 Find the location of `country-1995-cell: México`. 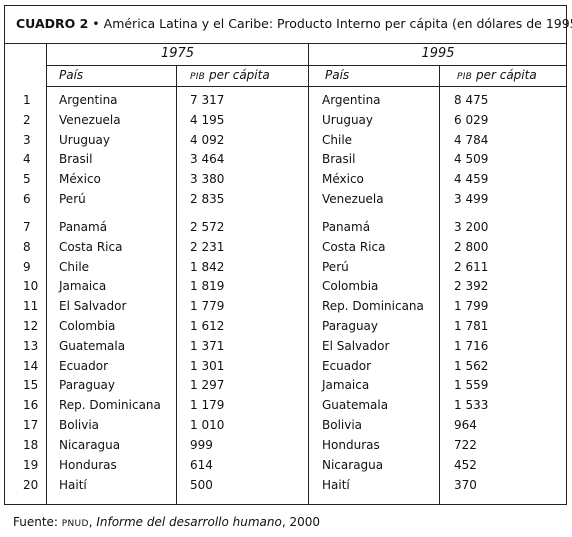

country-1995-cell: México is located at coordinates (343, 179).